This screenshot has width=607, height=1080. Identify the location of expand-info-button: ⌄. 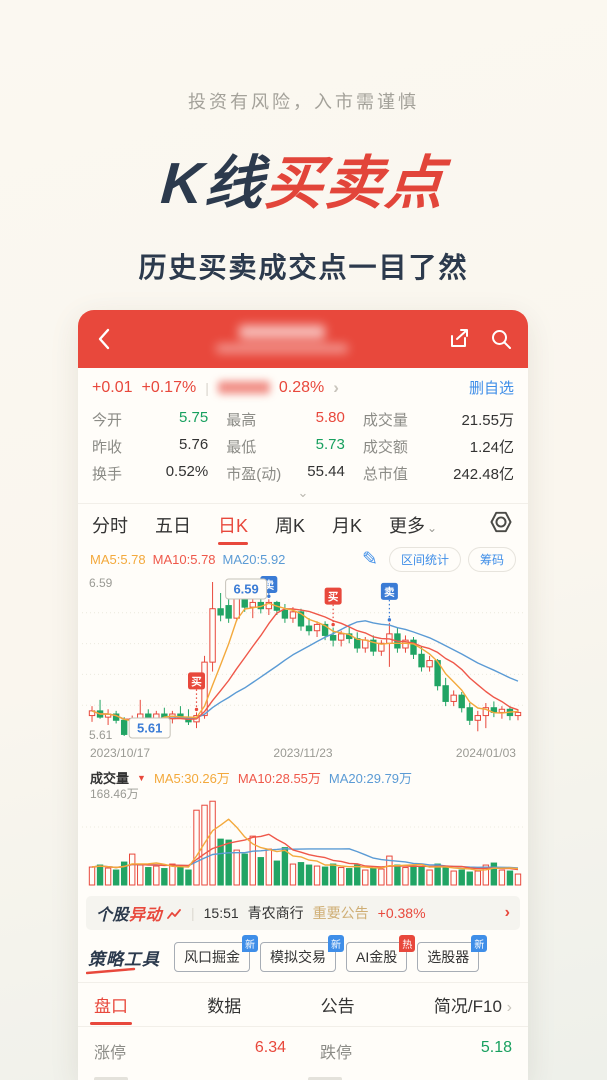
(303, 492).